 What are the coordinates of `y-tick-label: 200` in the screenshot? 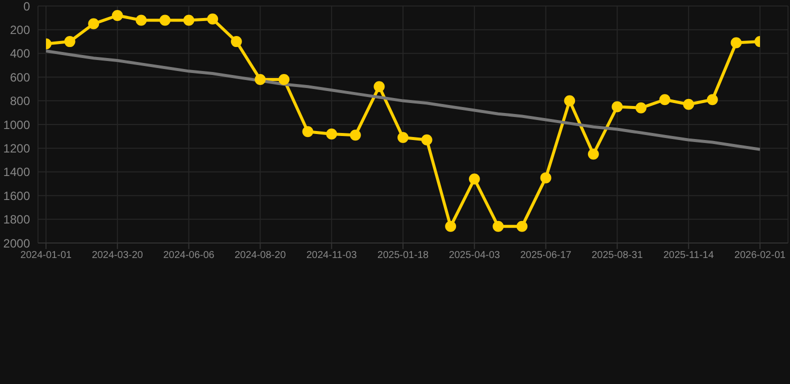 It's located at (20, 29).